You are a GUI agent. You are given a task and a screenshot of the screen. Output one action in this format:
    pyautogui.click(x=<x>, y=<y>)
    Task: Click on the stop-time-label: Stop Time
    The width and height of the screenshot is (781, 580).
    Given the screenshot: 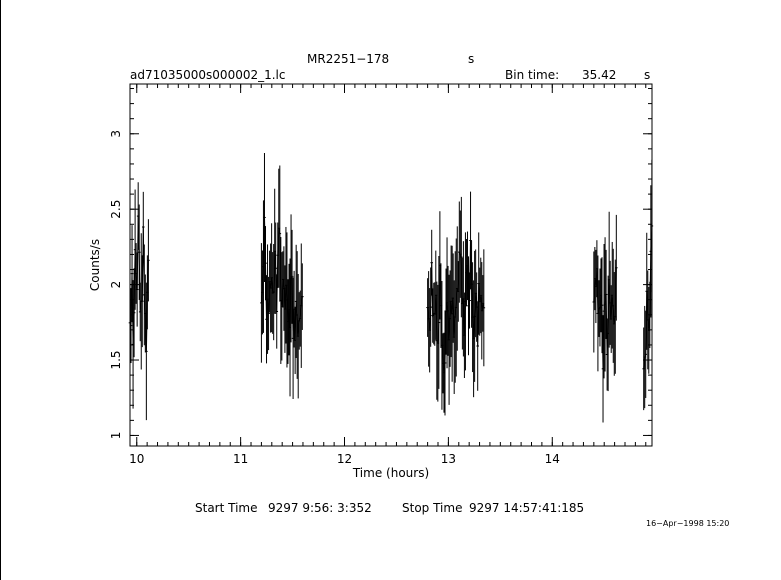 What is the action you would take?
    pyautogui.click(x=432, y=508)
    